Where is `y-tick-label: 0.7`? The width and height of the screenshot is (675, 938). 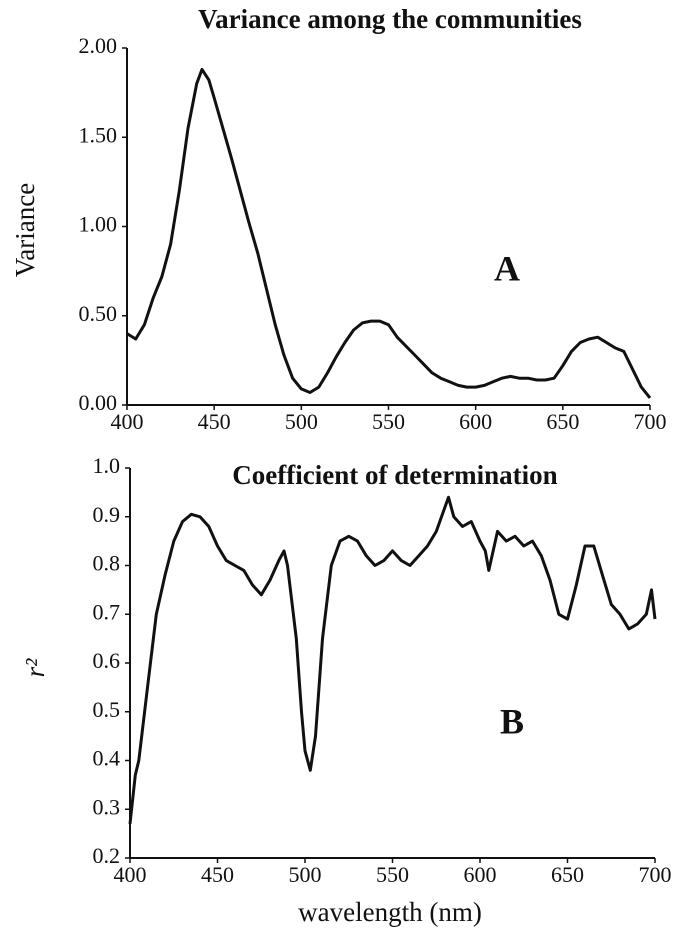 y-tick-label: 0.7 is located at coordinates (107, 611).